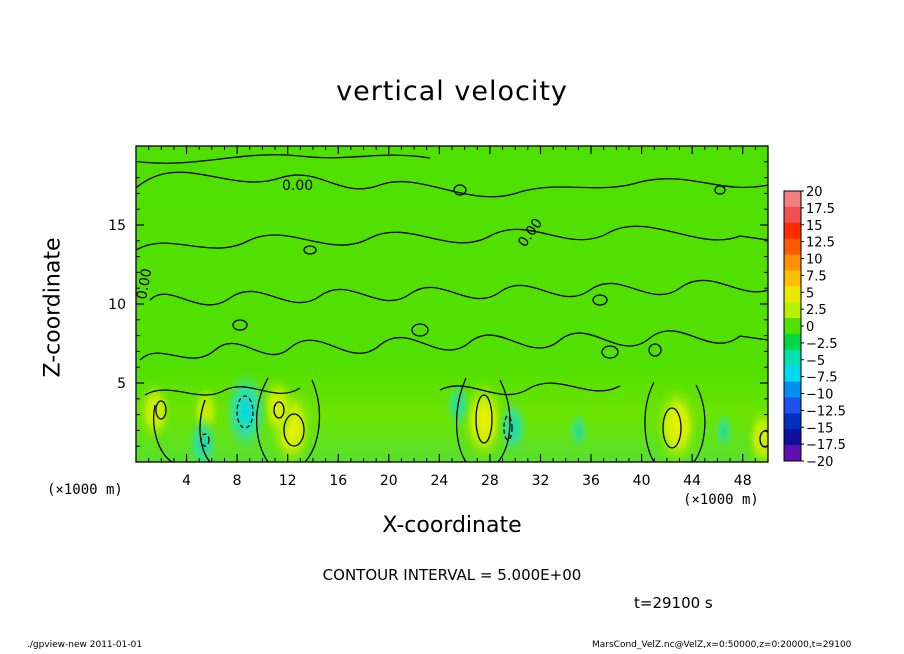 This screenshot has width=904, height=654. What do you see at coordinates (338, 481) in the screenshot?
I see `x-tick-label: 16` at bounding box center [338, 481].